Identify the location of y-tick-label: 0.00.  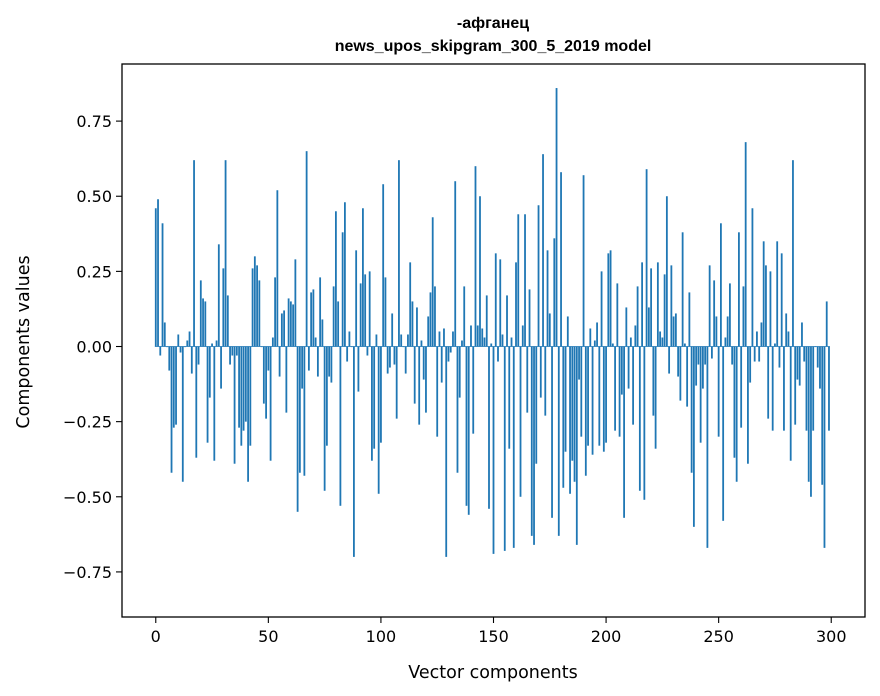
(94, 347).